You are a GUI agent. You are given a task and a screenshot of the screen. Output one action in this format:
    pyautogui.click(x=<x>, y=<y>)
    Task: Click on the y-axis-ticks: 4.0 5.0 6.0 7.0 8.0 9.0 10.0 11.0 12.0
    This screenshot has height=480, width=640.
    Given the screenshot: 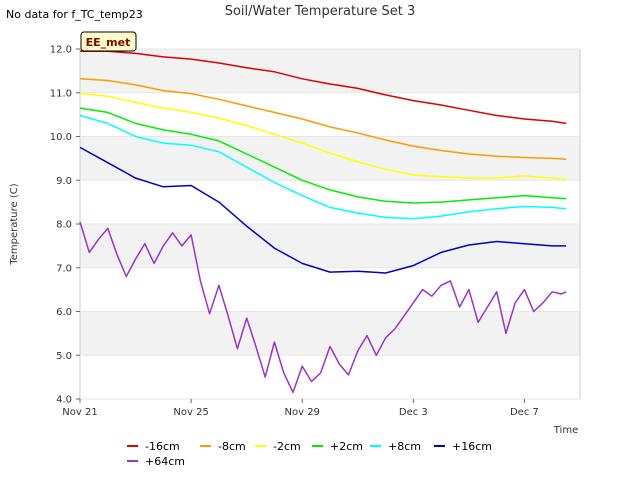 What is the action you would take?
    pyautogui.click(x=65, y=225)
    